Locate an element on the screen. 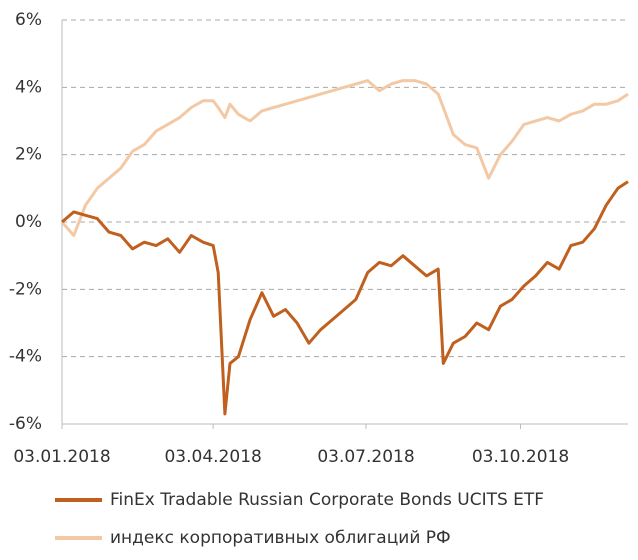  y-tick-label: -4% is located at coordinates (25, 357).